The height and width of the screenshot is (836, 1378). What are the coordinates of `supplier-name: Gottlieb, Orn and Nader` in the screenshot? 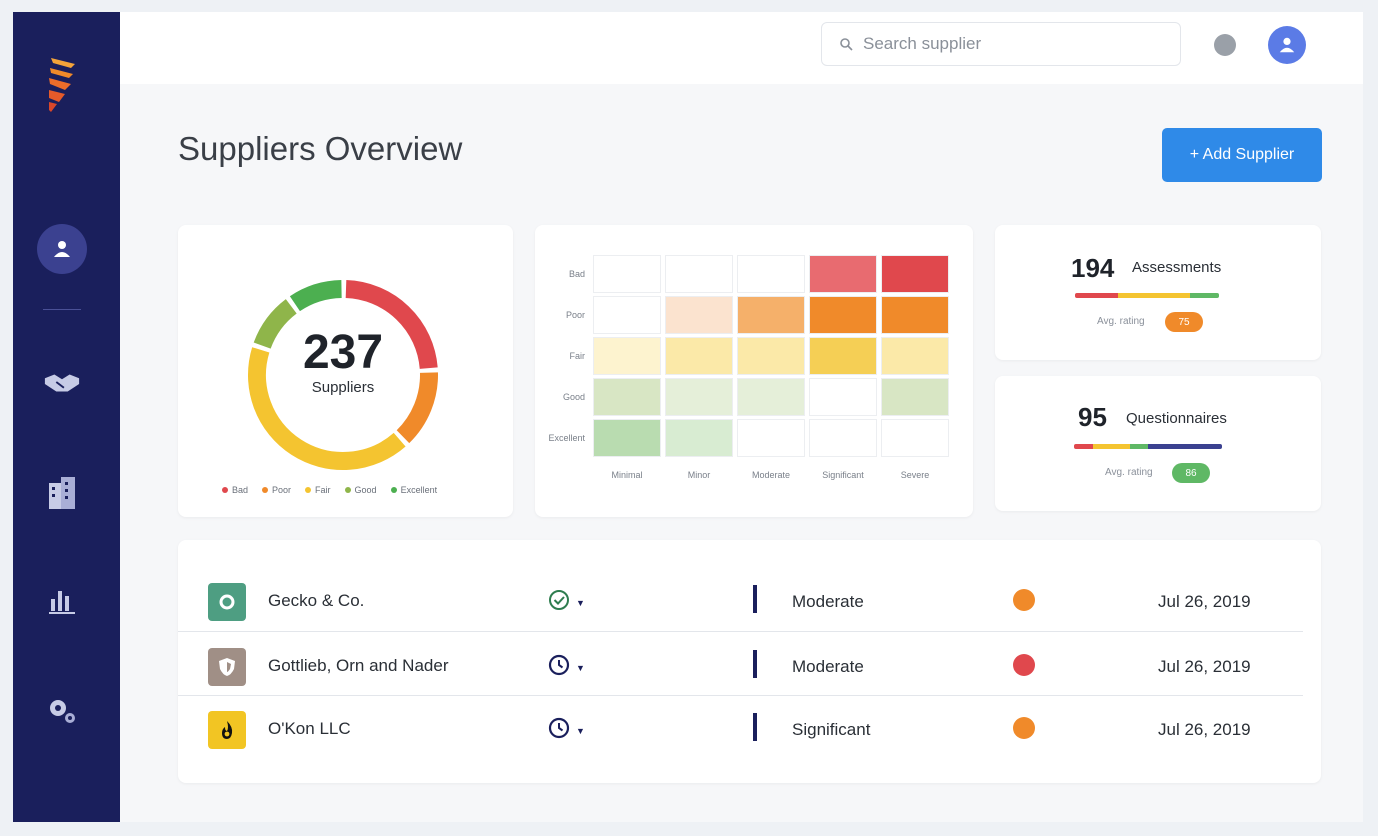 It's located at (358, 665).